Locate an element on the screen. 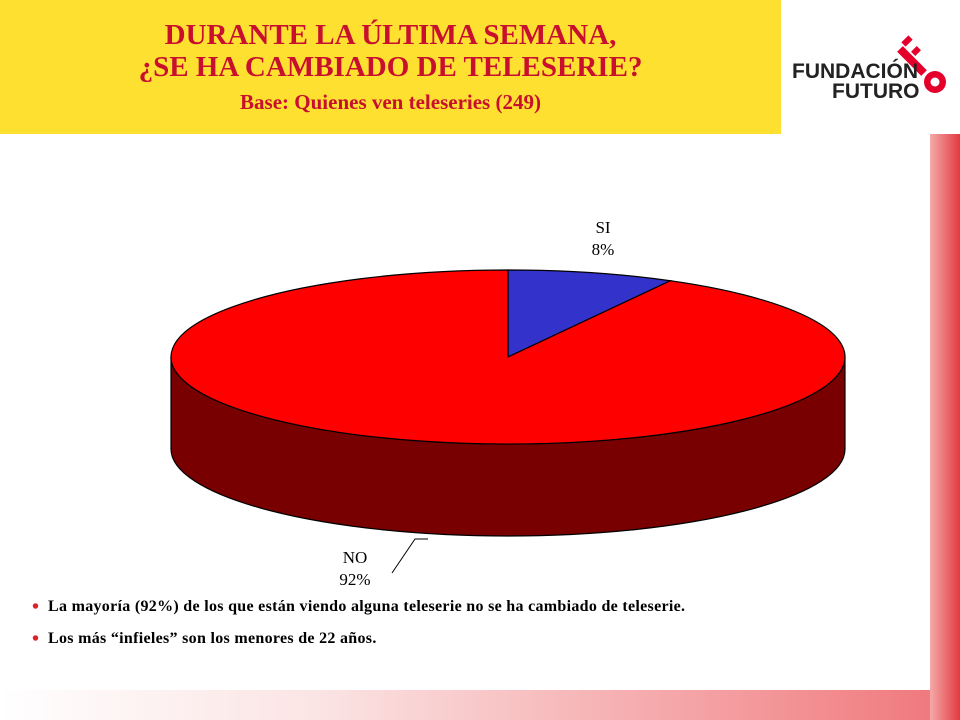 The width and height of the screenshot is (960, 720). leader-line-no is located at coordinates (409, 556).